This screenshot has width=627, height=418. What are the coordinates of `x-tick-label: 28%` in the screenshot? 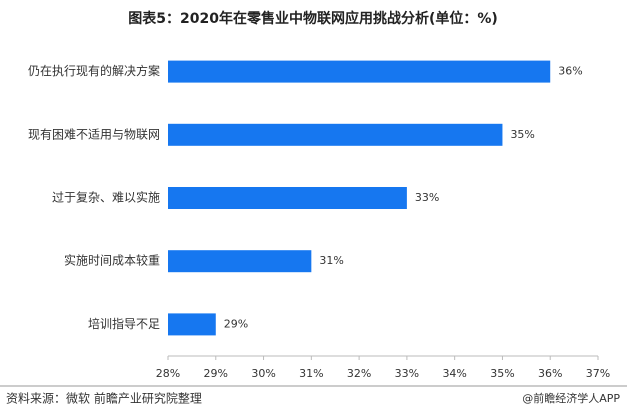 It's located at (168, 373).